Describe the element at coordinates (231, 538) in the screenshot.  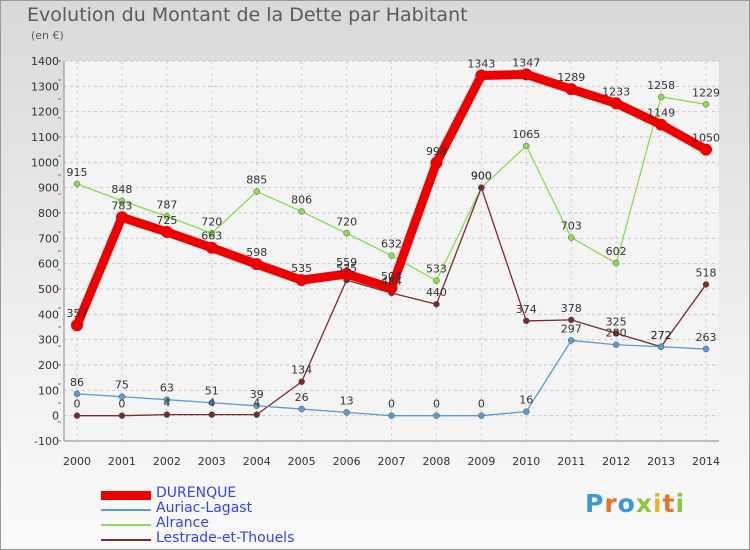
I see `legend-item: Lestrade-et-Thouels` at that location.